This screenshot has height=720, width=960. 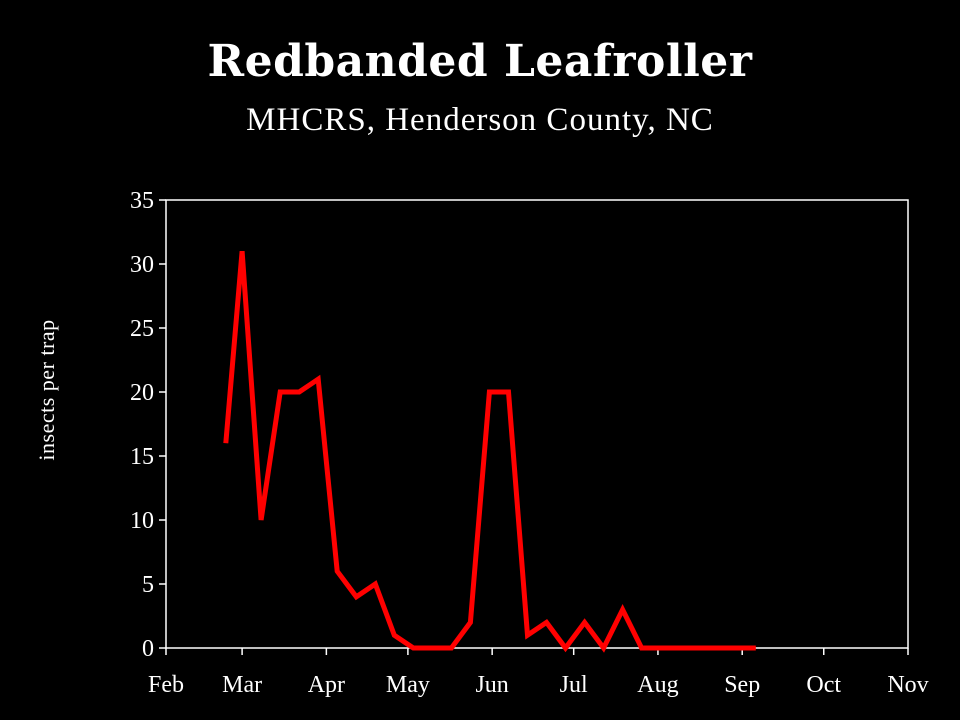 What do you see at coordinates (46, 389) in the screenshot?
I see `y-axis-label: insects per trap` at bounding box center [46, 389].